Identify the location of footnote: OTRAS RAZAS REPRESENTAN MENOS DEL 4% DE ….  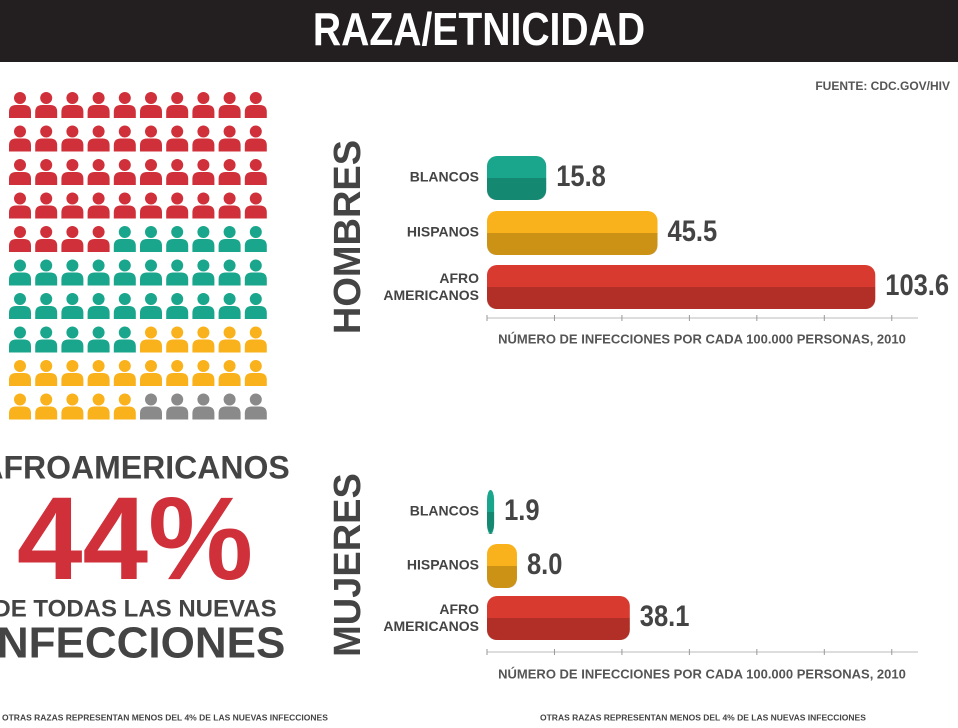
(165, 717).